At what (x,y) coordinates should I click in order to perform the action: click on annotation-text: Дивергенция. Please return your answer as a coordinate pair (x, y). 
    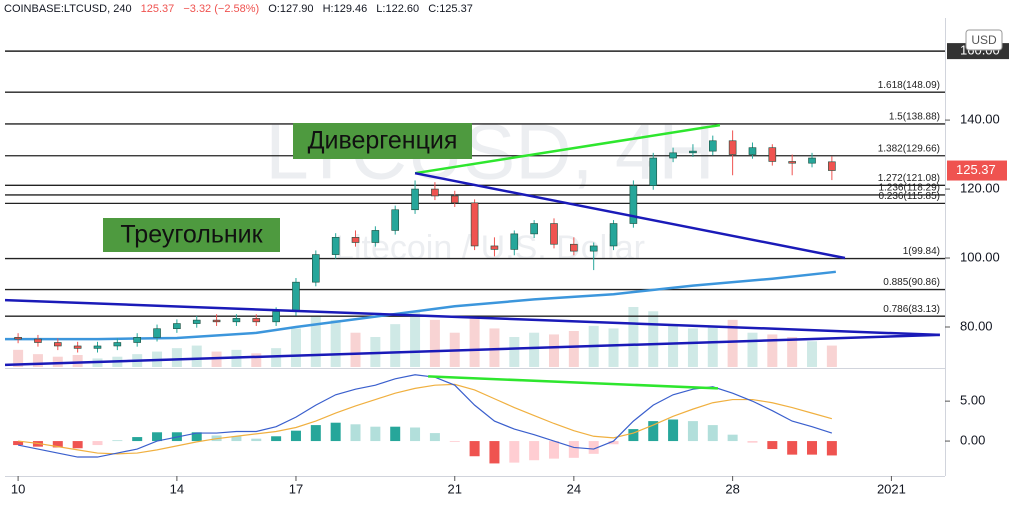
    Looking at the image, I should click on (383, 141).